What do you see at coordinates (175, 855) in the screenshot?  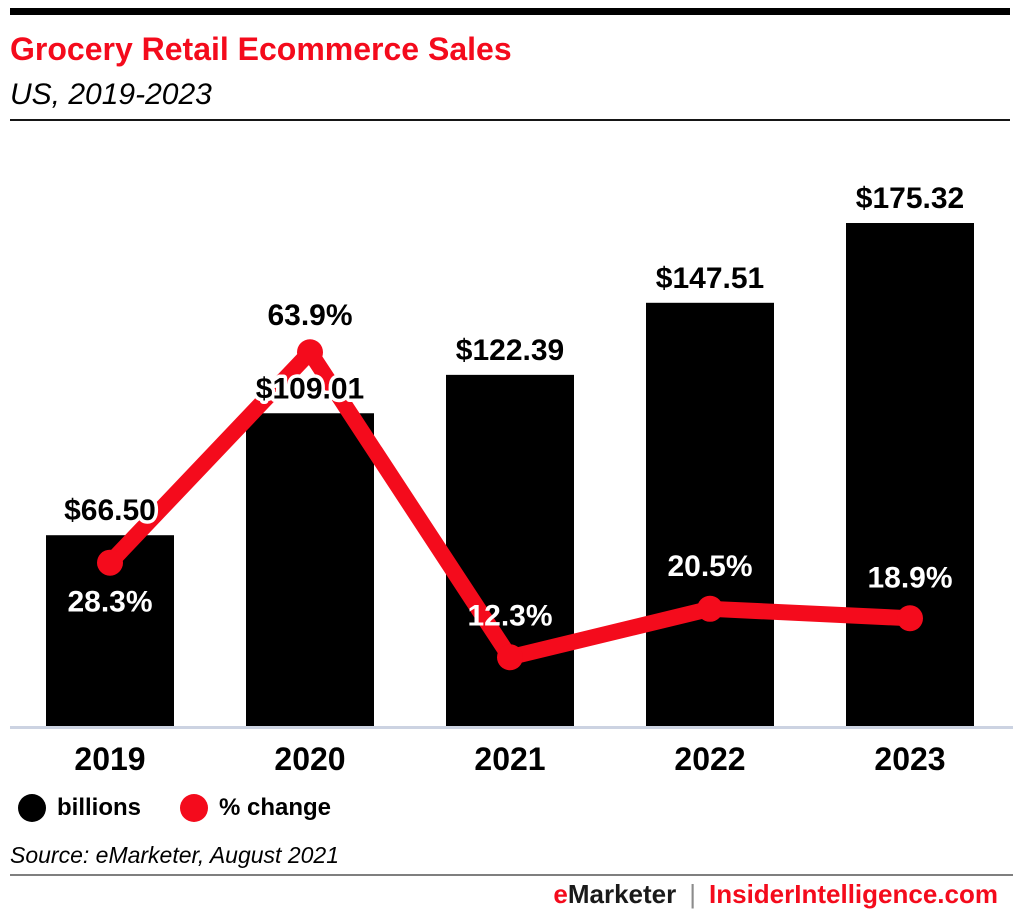 I see `source-note: Source: eMarketer, August 2021` at bounding box center [175, 855].